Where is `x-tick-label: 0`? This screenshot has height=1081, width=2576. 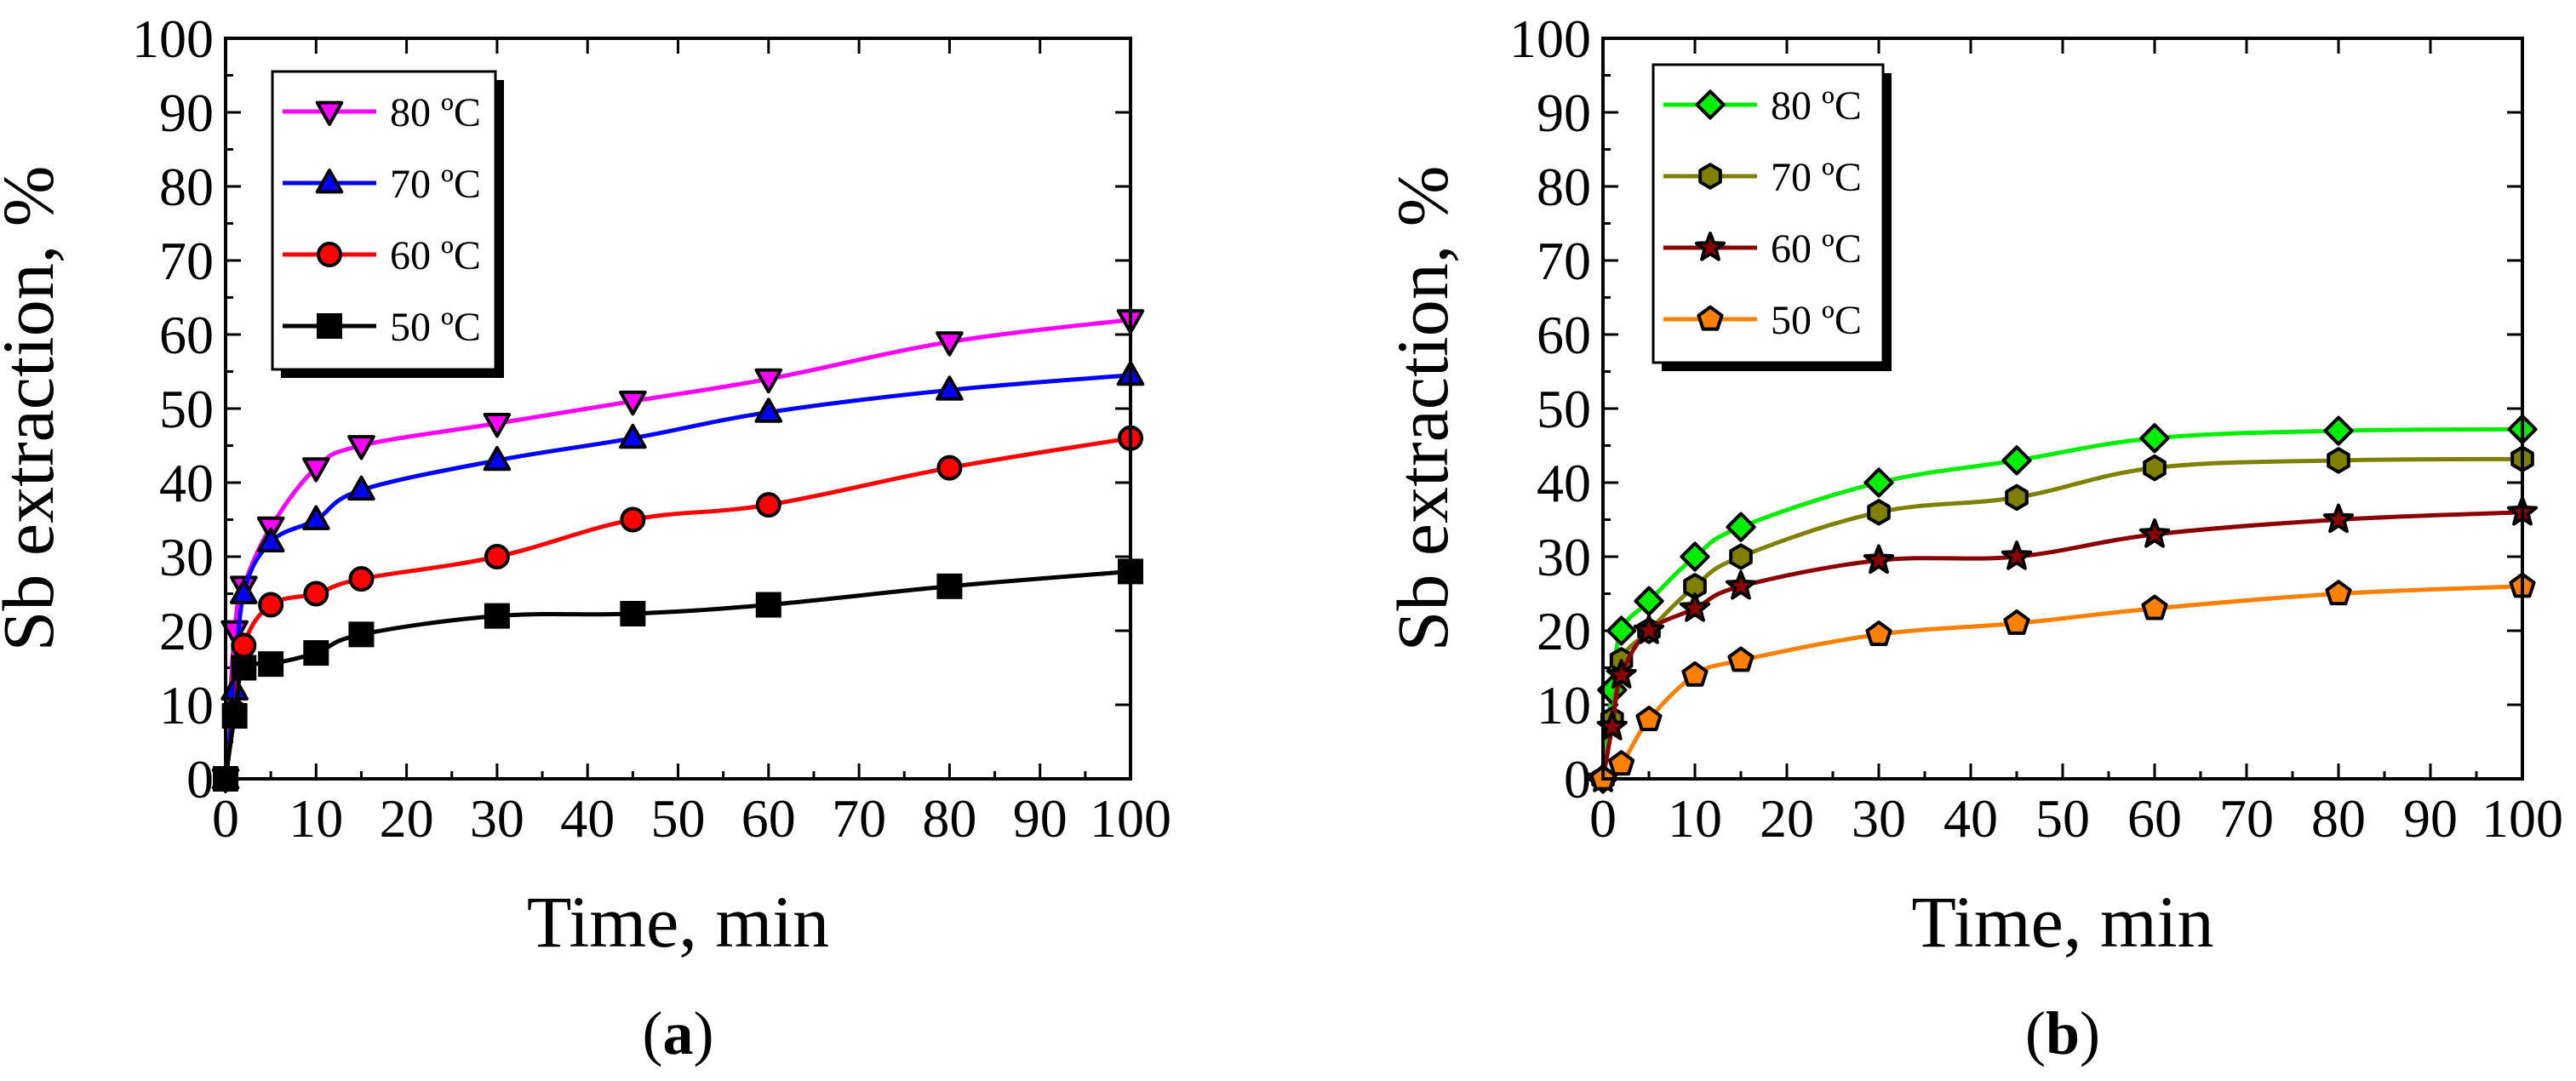
x-tick-label: 0 is located at coordinates (225, 818).